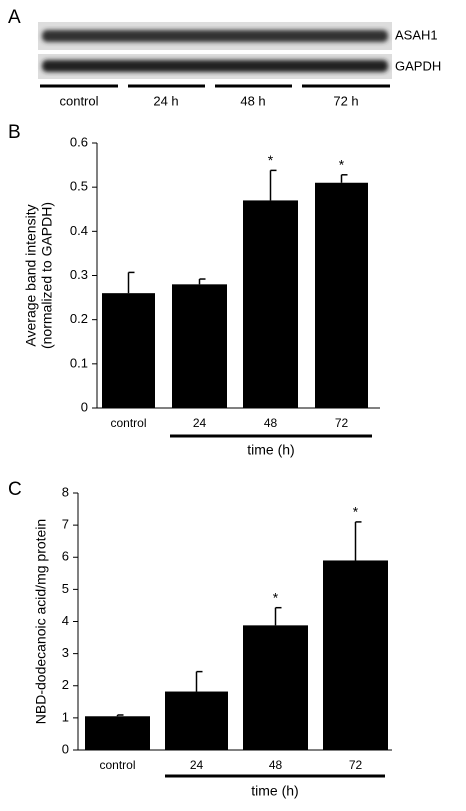 The width and height of the screenshot is (466, 811). What do you see at coordinates (418, 65) in the screenshot?
I see `band-label: GAPDH` at bounding box center [418, 65].